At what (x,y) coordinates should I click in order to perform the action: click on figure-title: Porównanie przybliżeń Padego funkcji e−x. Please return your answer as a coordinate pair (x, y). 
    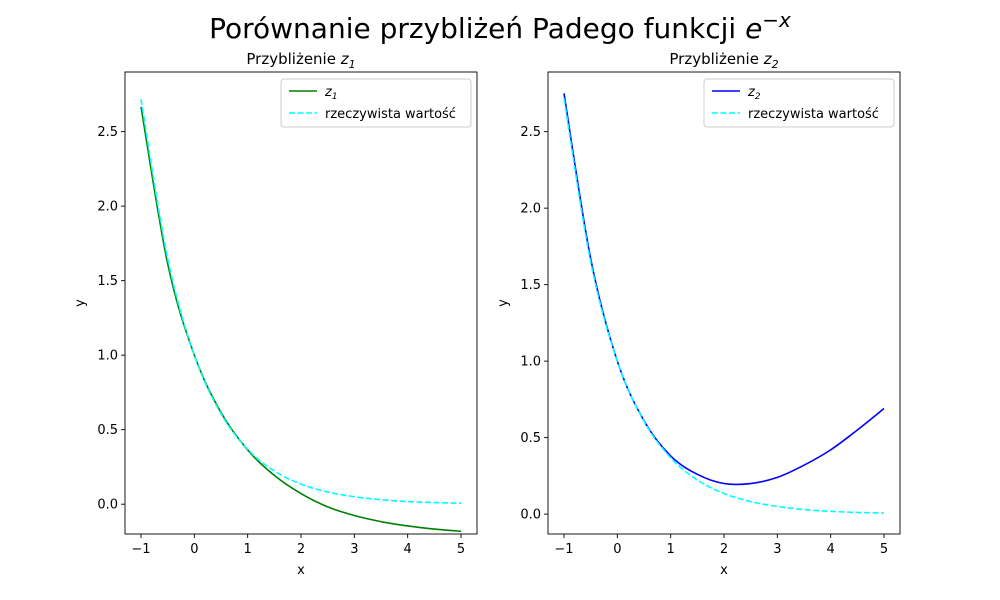
    Looking at the image, I should click on (500, 26).